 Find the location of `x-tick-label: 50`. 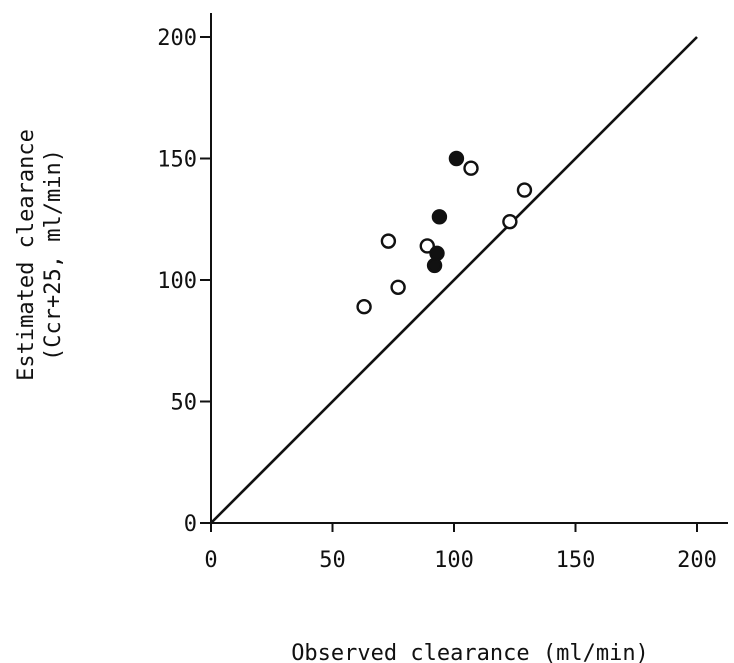

x-tick-label: 50 is located at coordinates (332, 560).